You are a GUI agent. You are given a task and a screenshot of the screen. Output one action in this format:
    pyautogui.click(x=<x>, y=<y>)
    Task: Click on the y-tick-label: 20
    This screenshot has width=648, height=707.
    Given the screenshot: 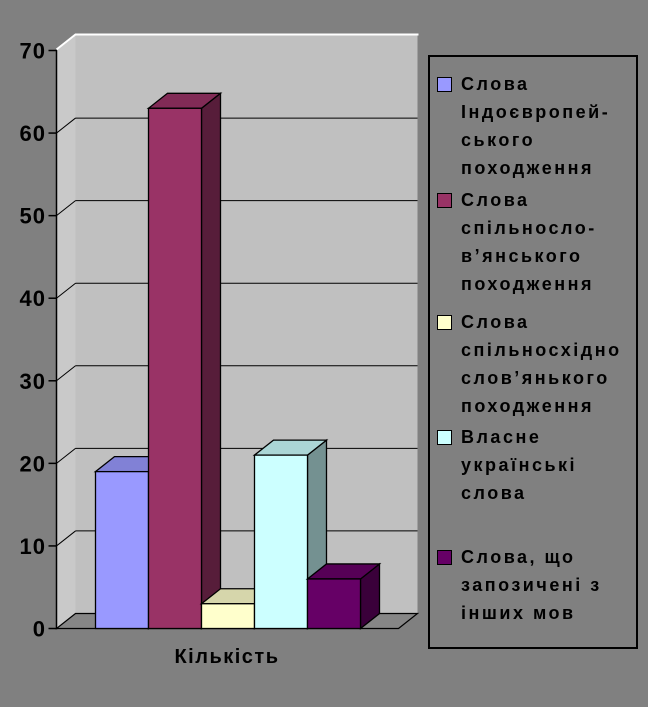 What is the action you would take?
    pyautogui.click(x=33, y=463)
    